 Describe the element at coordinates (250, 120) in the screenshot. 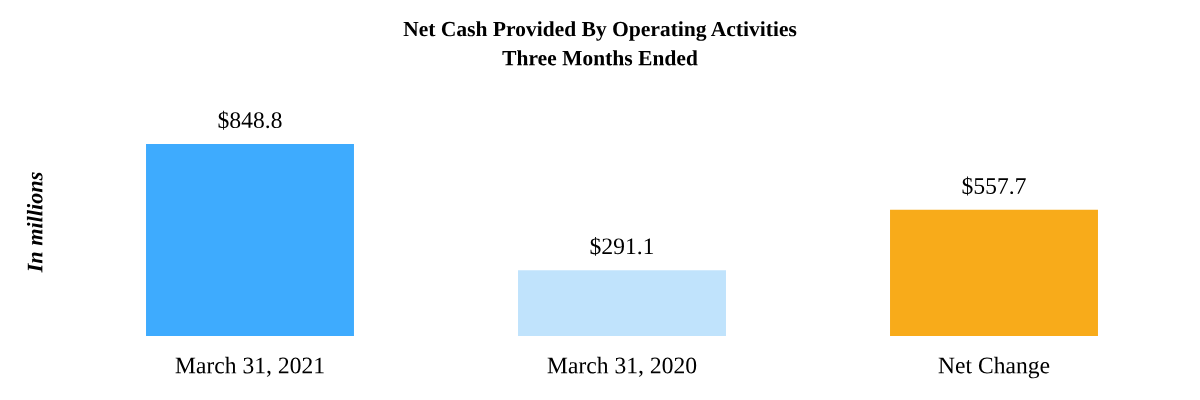

I see `data-label: $848.8` at that location.